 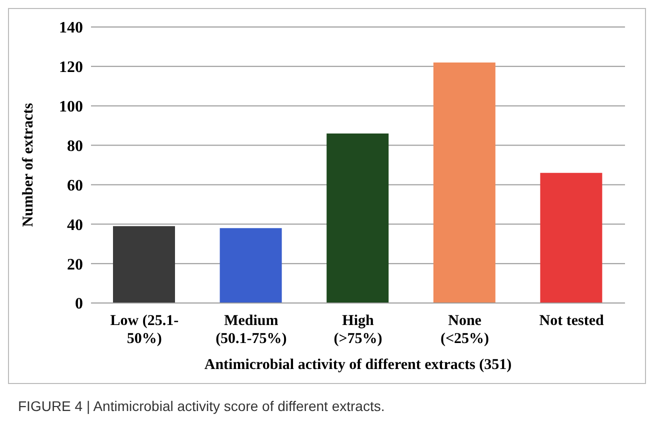 I want to click on y-tick-label: 120, so click(x=71, y=67).